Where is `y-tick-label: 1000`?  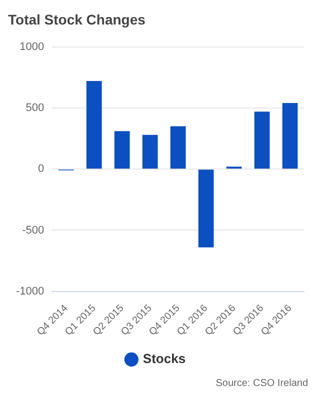 y-tick-label: 1000 is located at coordinates (32, 46).